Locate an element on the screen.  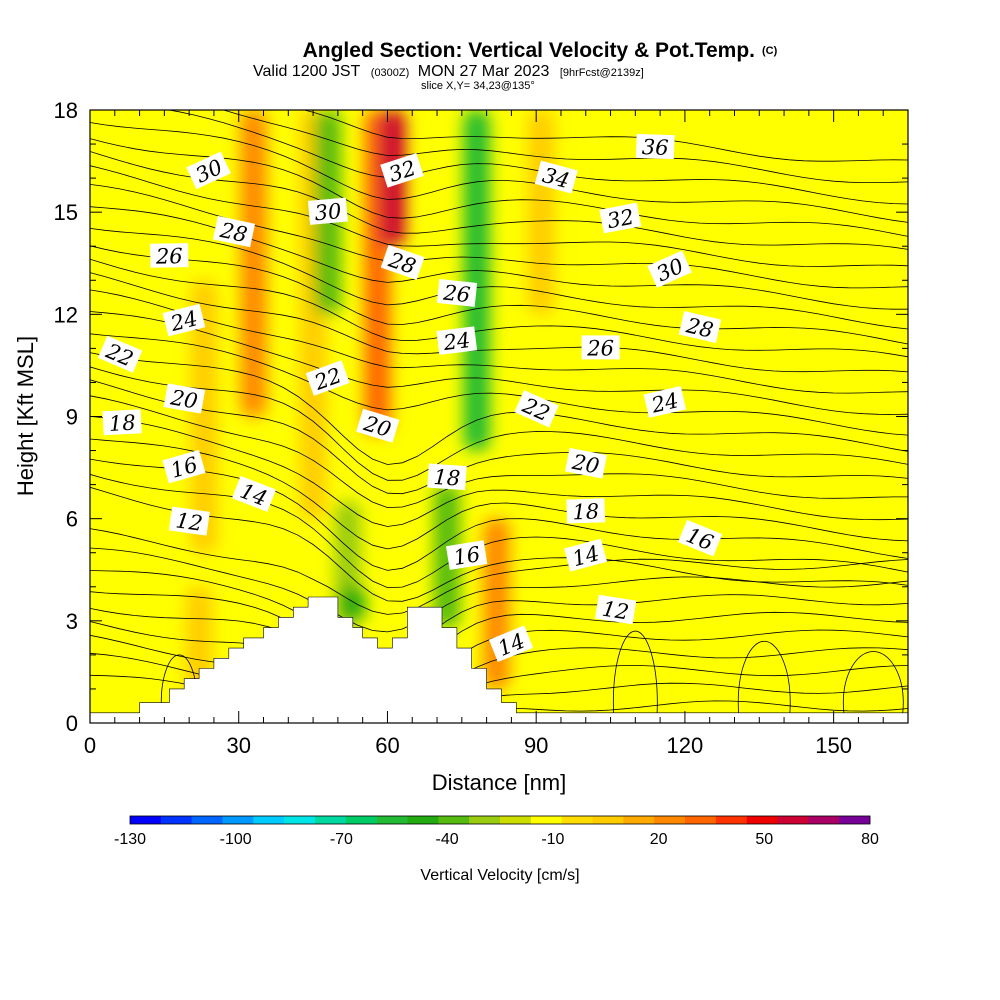
contour-label: 18 is located at coordinates (122, 422).